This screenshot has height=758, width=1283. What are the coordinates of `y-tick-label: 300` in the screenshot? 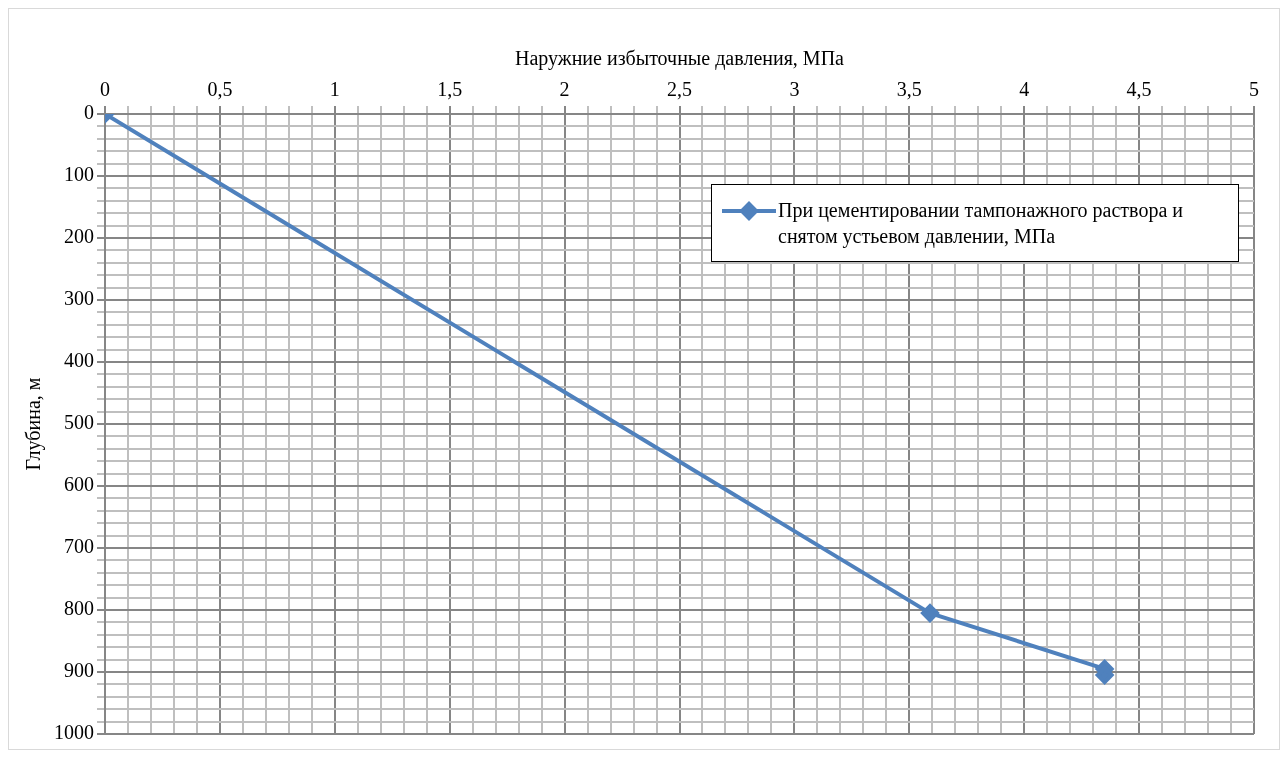 It's located at (79, 298).